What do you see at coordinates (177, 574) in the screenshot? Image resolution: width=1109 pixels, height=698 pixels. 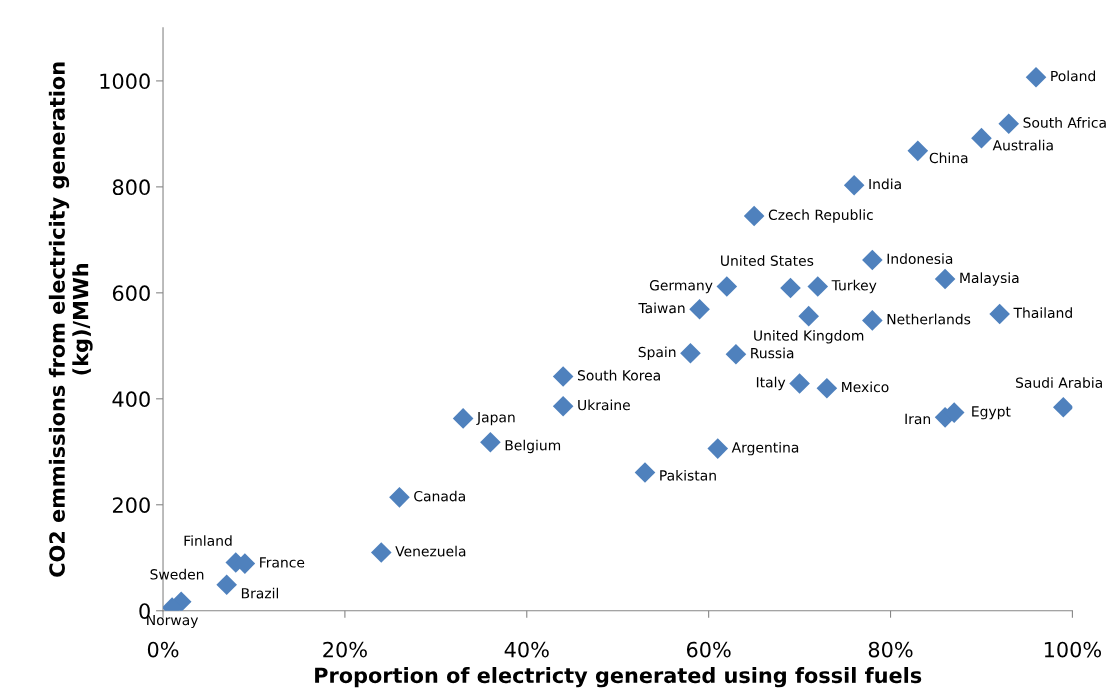 I see `annotation: Sweden` at bounding box center [177, 574].